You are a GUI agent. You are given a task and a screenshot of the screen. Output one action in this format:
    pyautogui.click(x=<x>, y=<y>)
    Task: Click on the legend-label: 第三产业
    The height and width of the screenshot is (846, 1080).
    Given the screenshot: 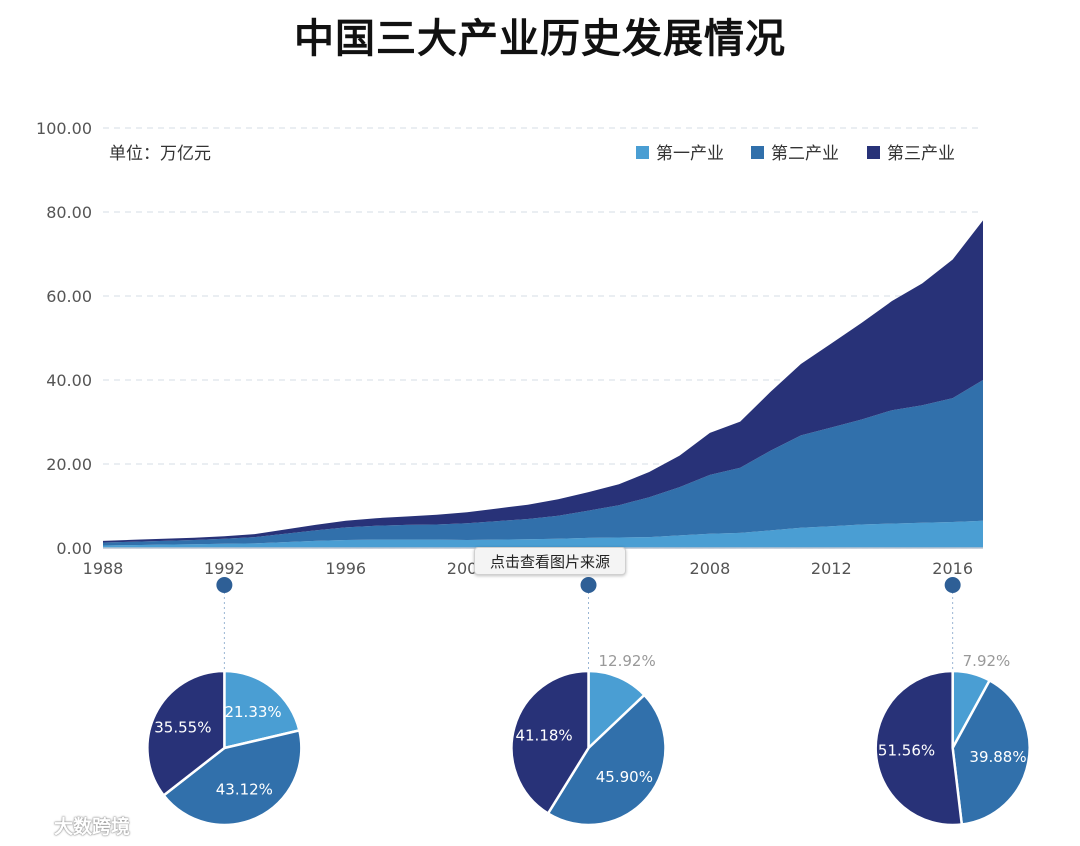 What is the action you would take?
    pyautogui.click(x=921, y=154)
    